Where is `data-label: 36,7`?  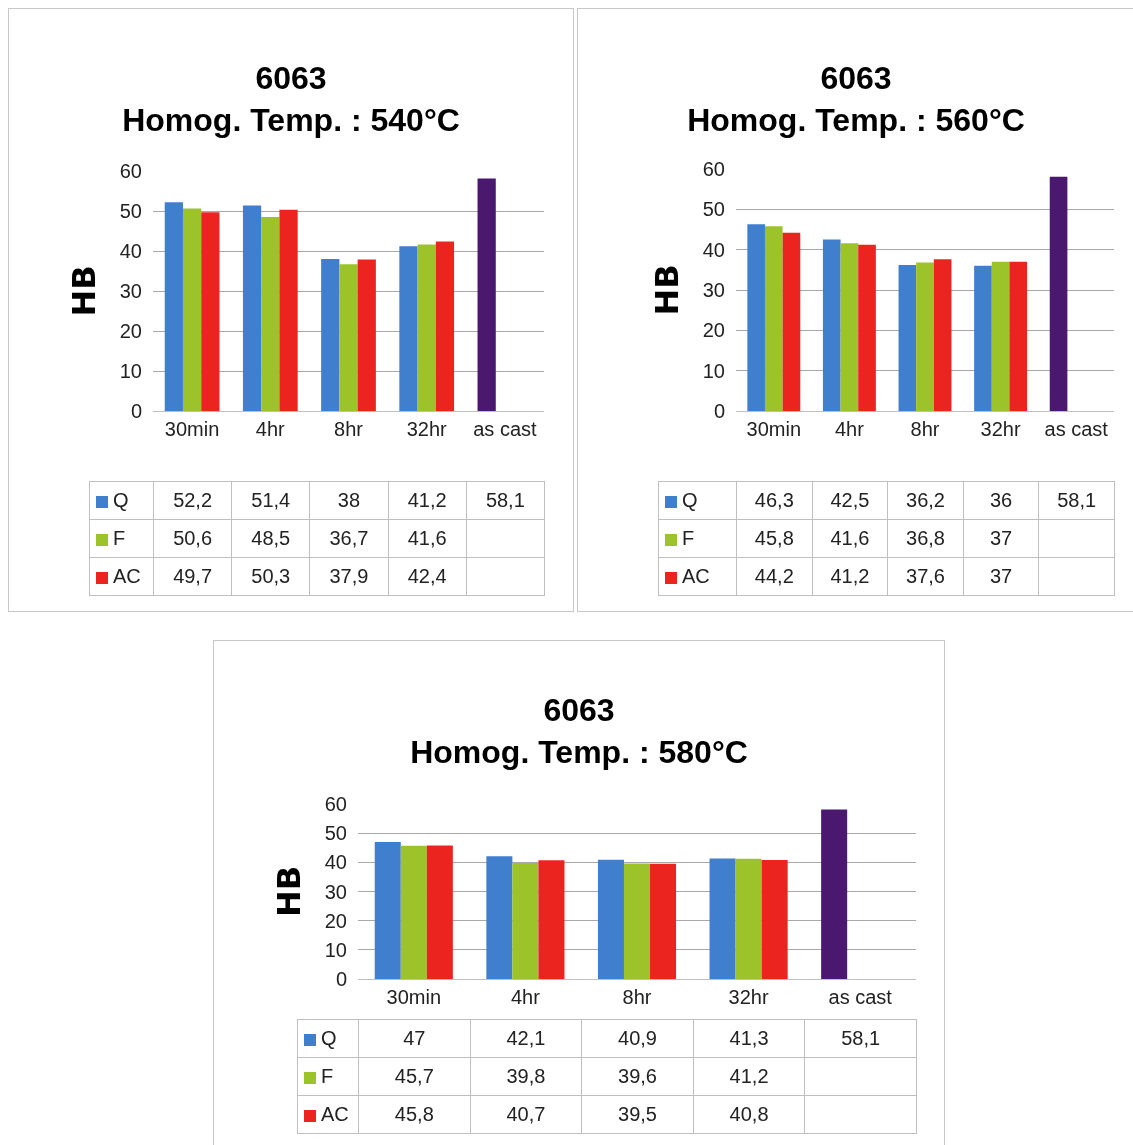
data-label: 36,7 is located at coordinates (349, 538).